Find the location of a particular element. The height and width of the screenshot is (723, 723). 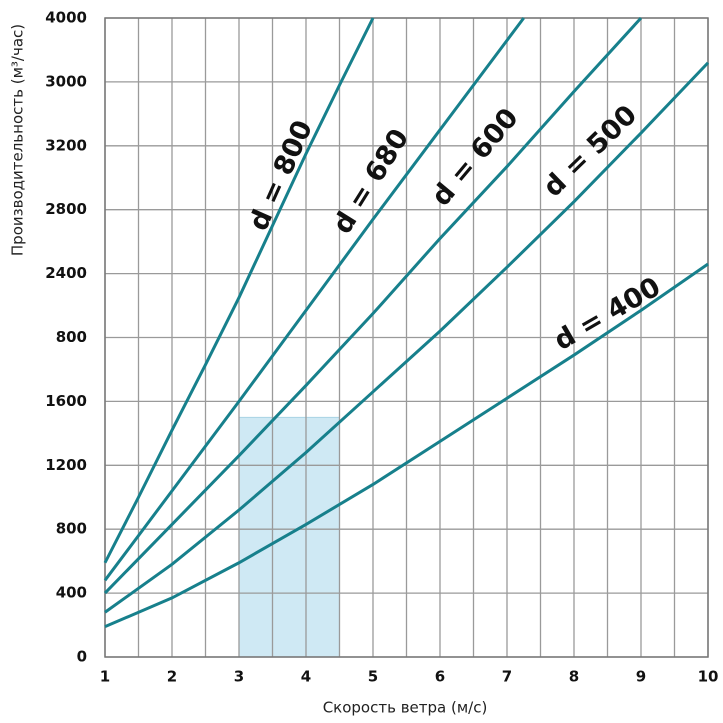

curve-label: d = 800 is located at coordinates (281, 176).